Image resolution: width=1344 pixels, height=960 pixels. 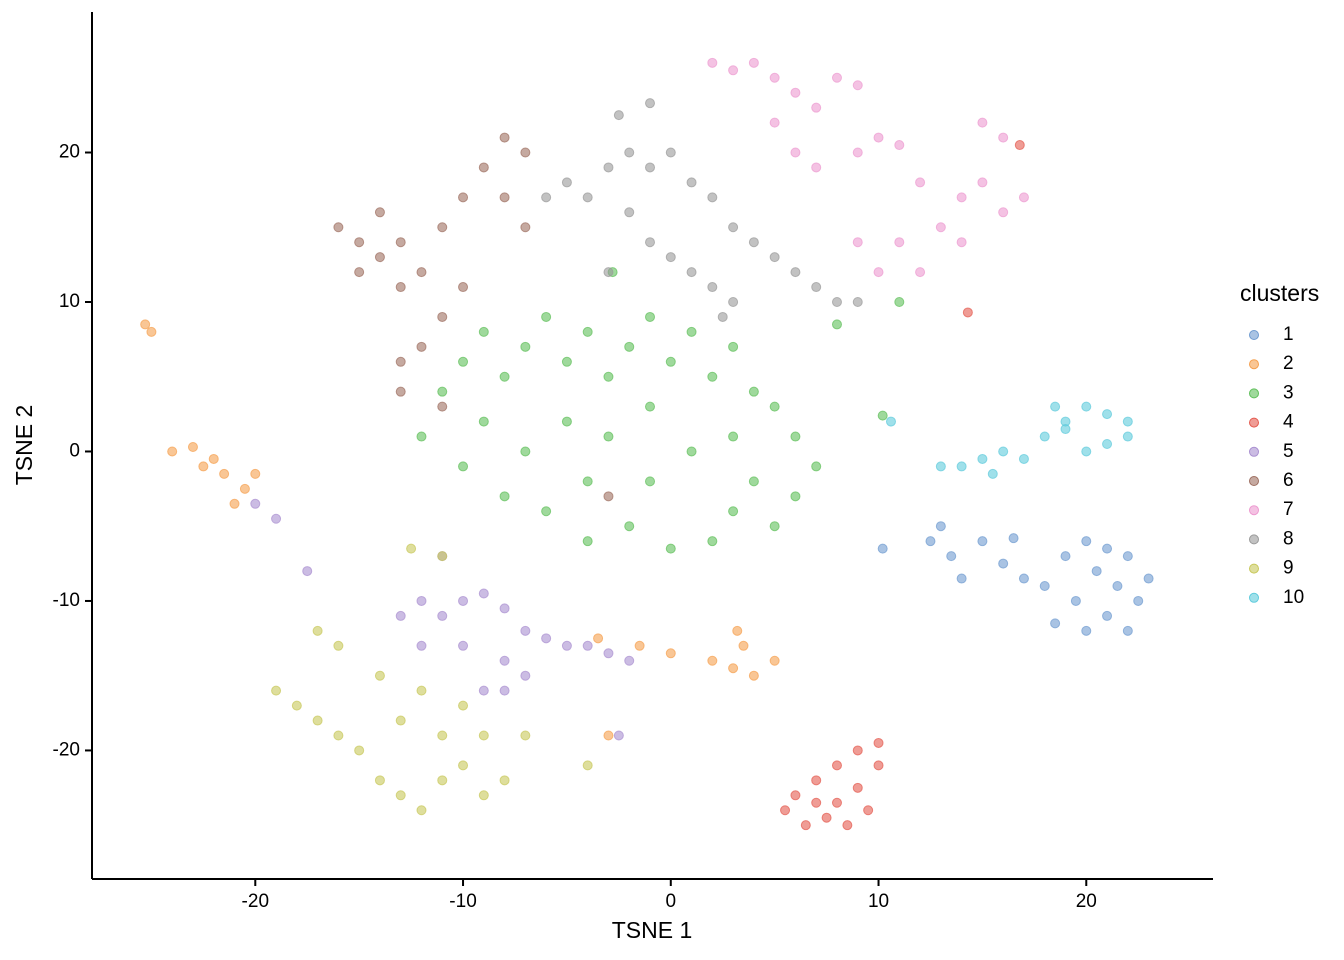 What do you see at coordinates (66, 749) in the screenshot?
I see `y-tick-label: -20` at bounding box center [66, 749].